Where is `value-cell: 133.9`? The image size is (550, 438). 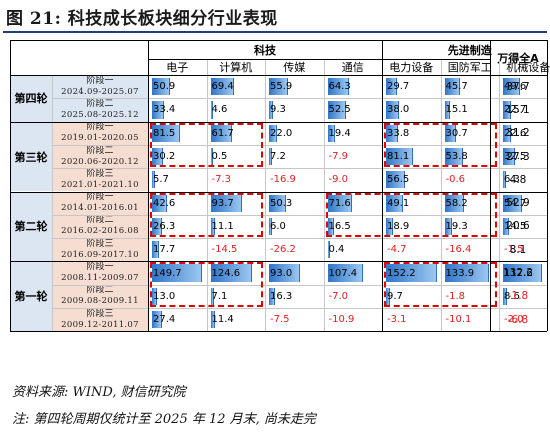 value-cell: 133.9 is located at coordinates (470, 272).